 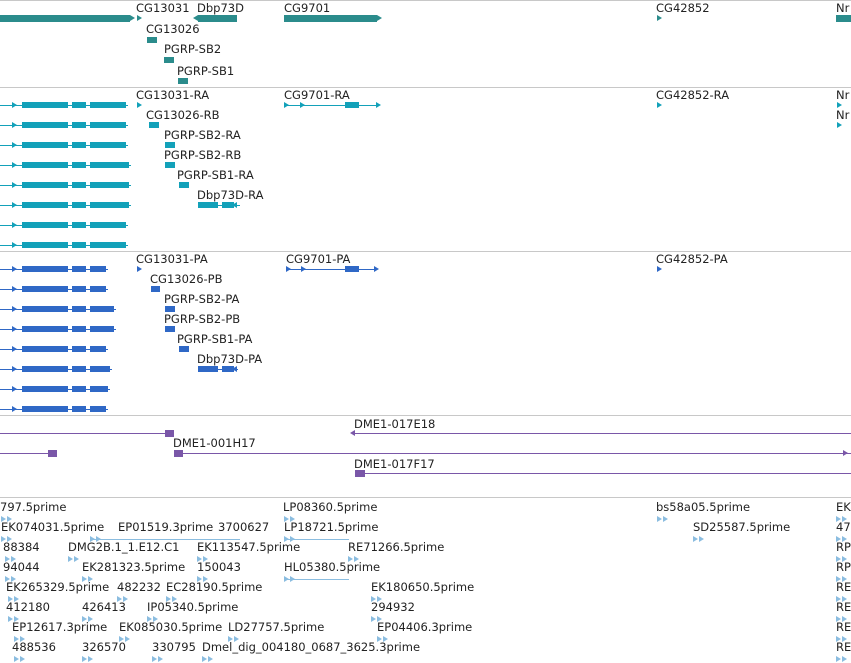 I want to click on est-label: EK113547.5prime, so click(x=249, y=547).